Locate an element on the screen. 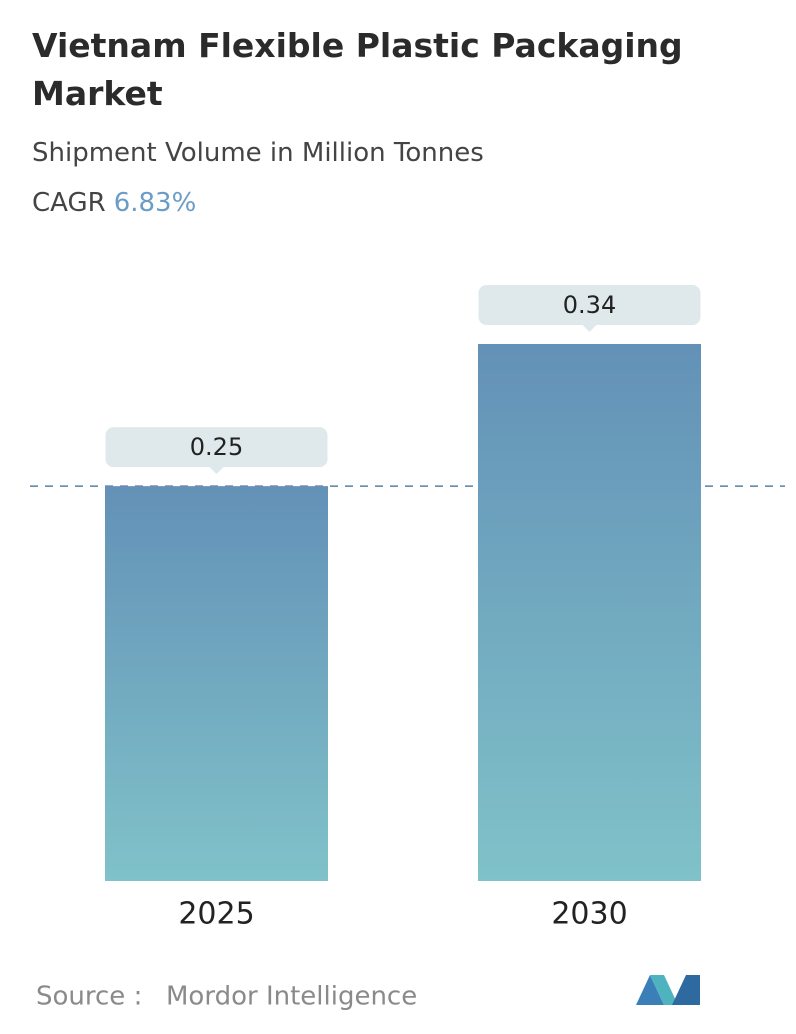  x-tick-label: 2030 is located at coordinates (589, 914).